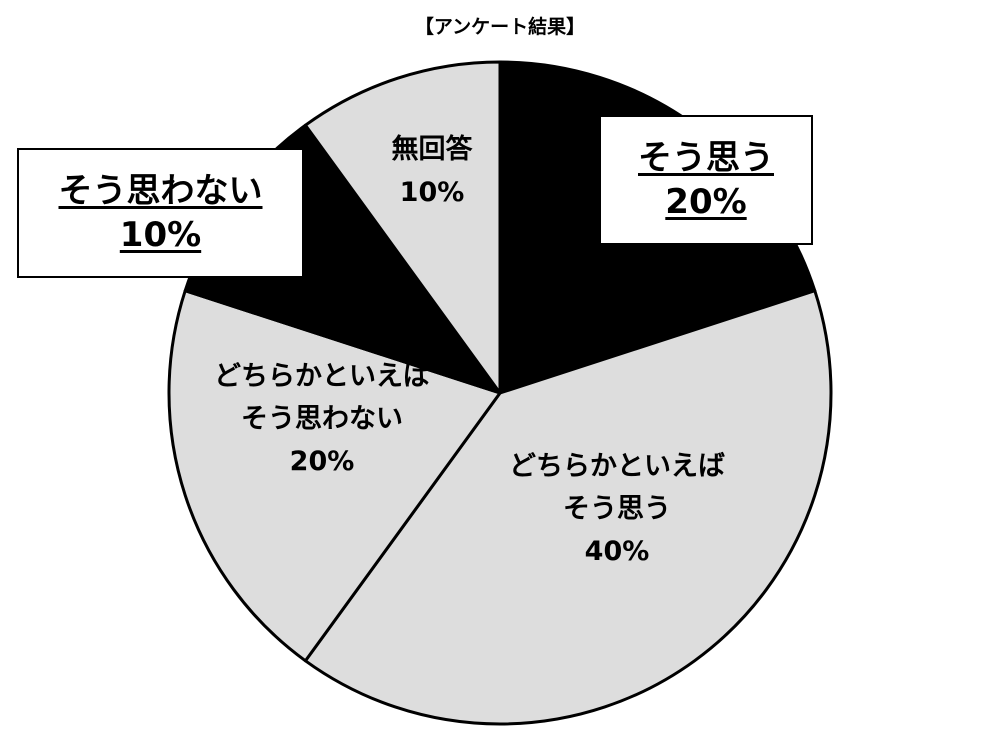  Describe the element at coordinates (322, 419) in the screenshot. I see `slice-label-somewhat-disagree-2: そう思わない` at that location.